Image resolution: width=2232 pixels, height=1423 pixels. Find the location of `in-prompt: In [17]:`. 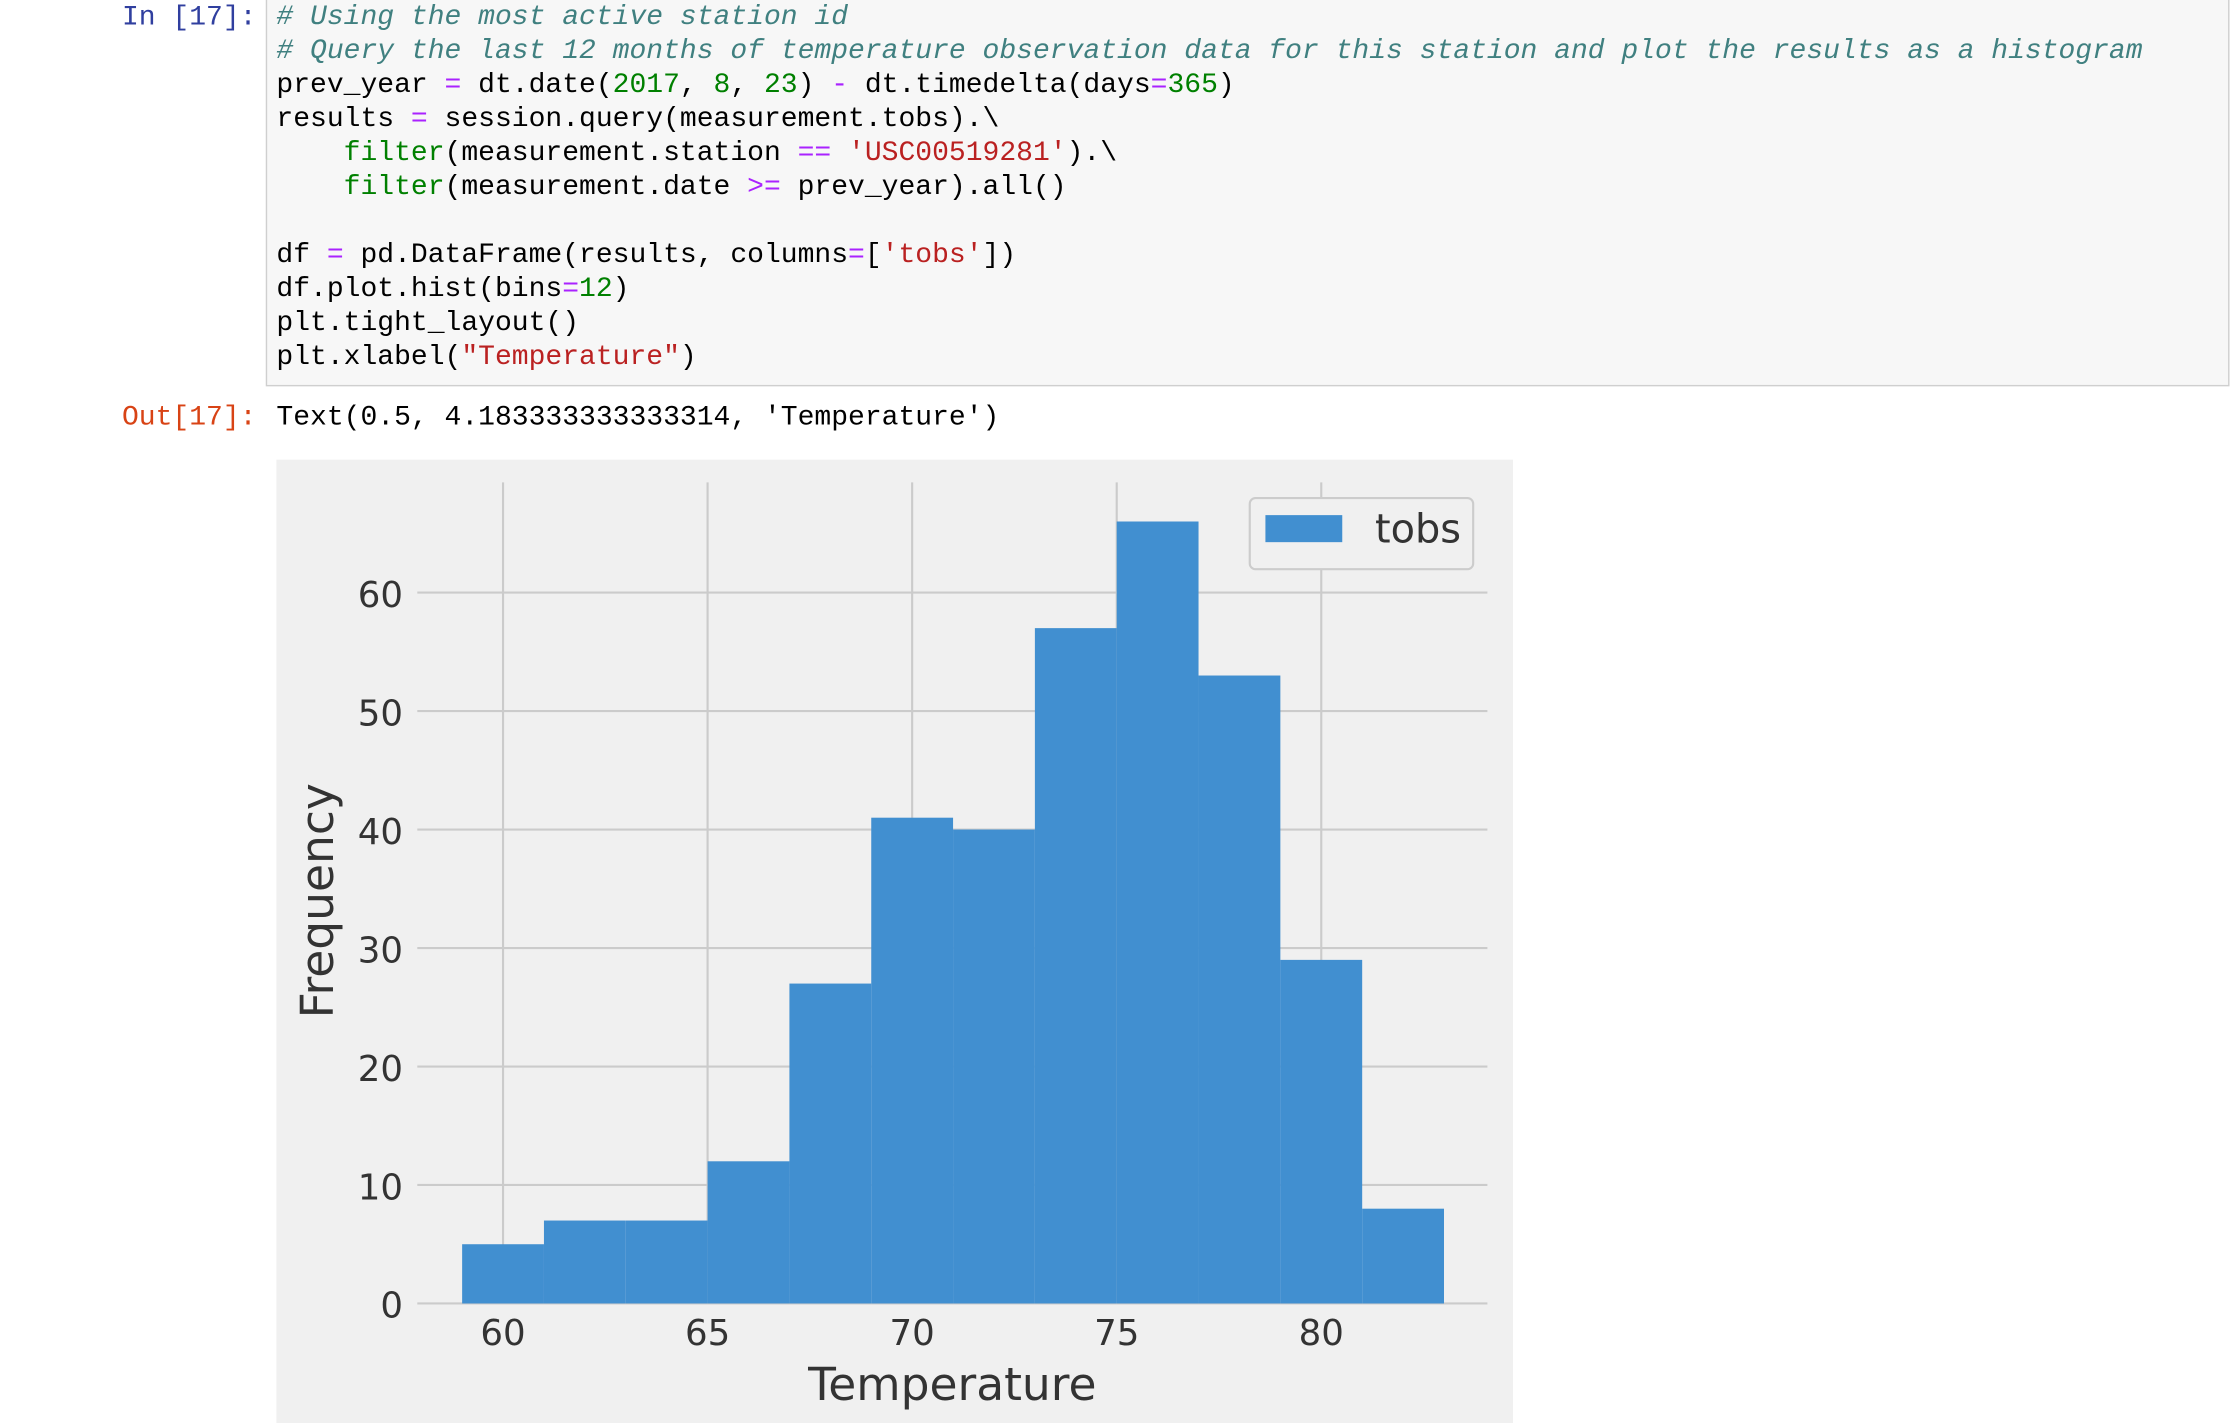

in-prompt: In [17]: is located at coordinates (189, 17).